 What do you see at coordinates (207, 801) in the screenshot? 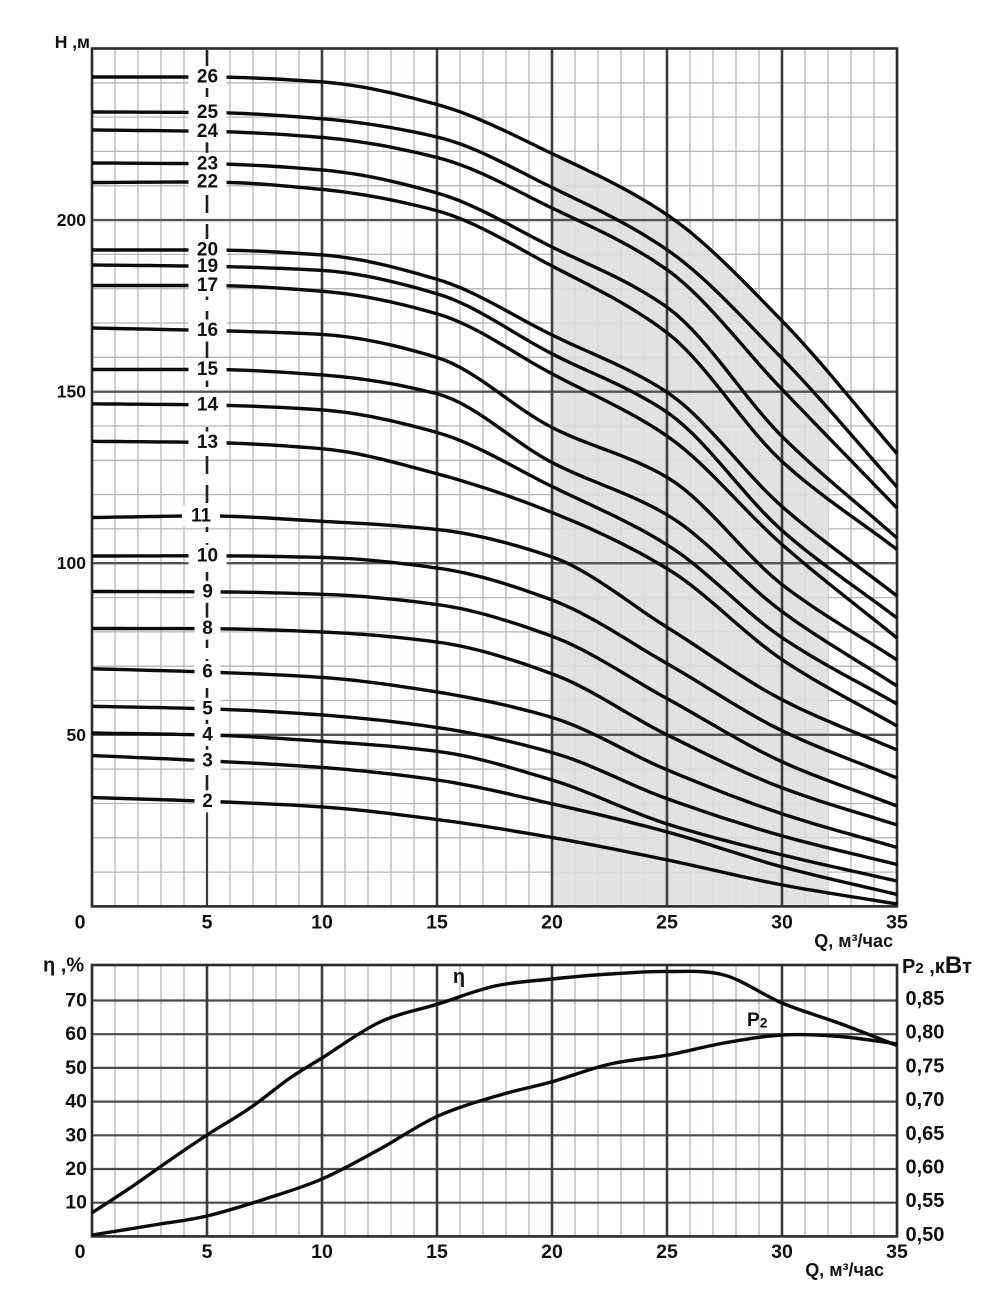
I see `svg-text: 2` at bounding box center [207, 801].